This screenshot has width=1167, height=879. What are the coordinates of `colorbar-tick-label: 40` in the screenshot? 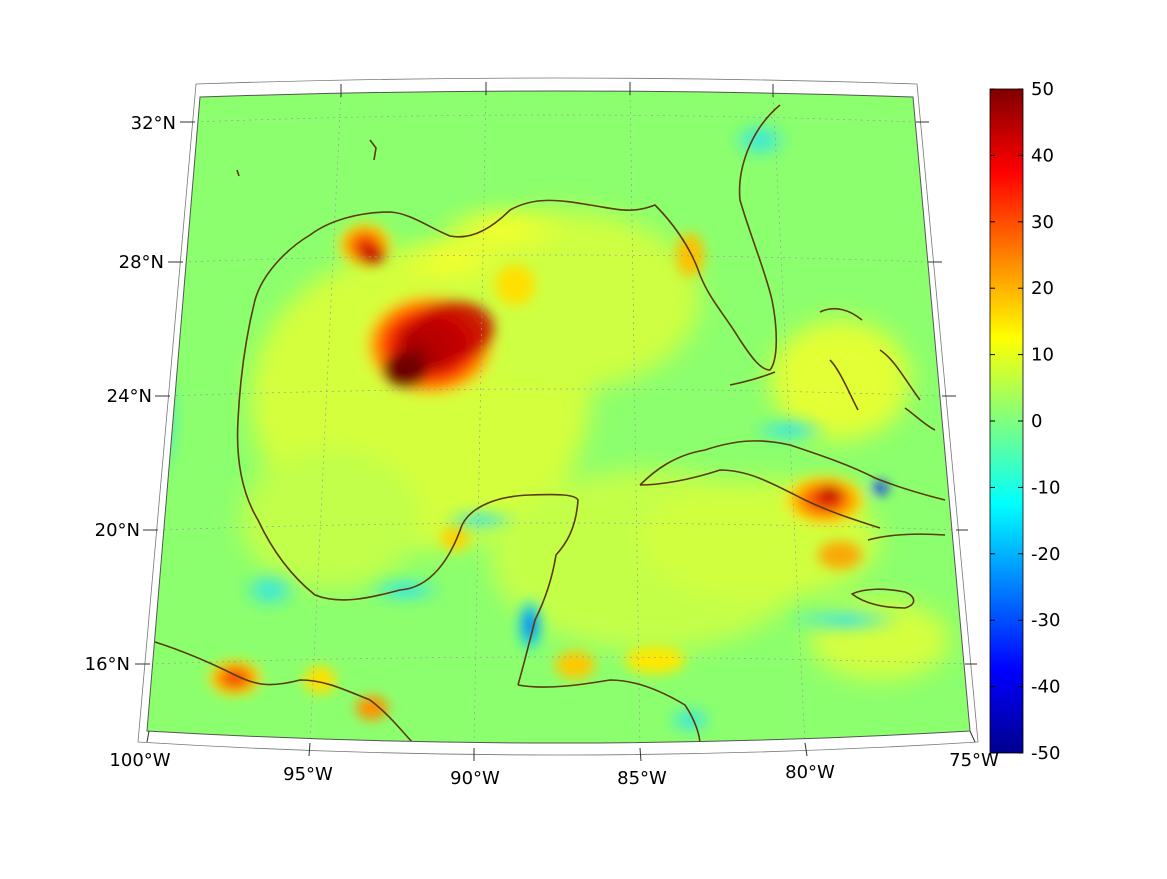 It's located at (1042, 155).